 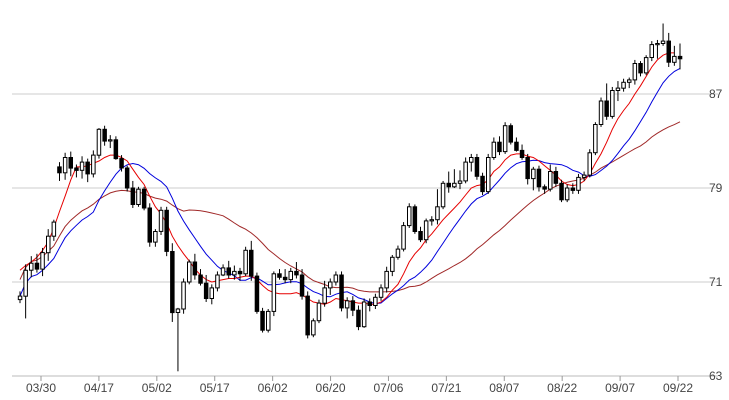 I want to click on x-tick-label: 09/07, so click(x=620, y=388).